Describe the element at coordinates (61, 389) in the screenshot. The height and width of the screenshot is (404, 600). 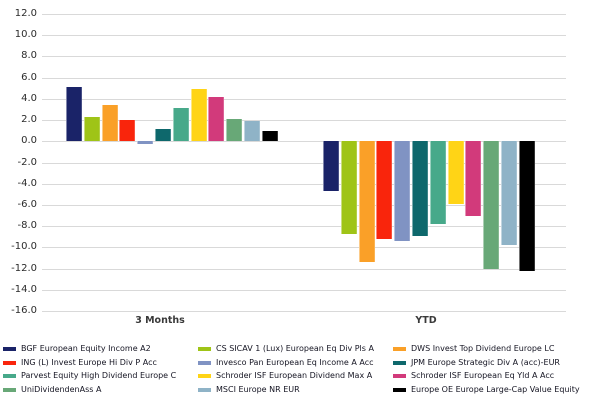
I see `legend-label: UniDividendenAss A` at that location.